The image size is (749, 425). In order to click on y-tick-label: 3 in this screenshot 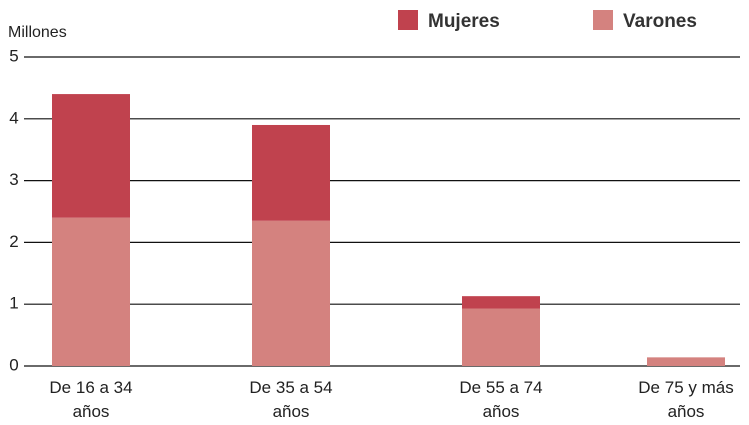, I will do `click(13, 179)`.